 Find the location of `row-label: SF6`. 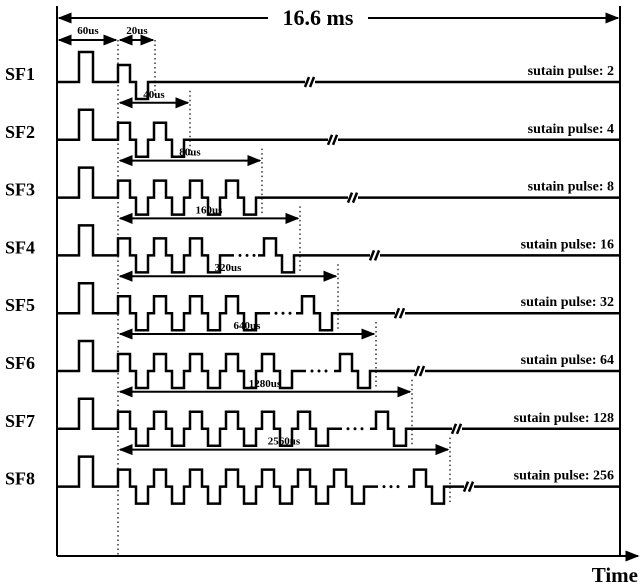

row-label: SF6 is located at coordinates (20, 363).